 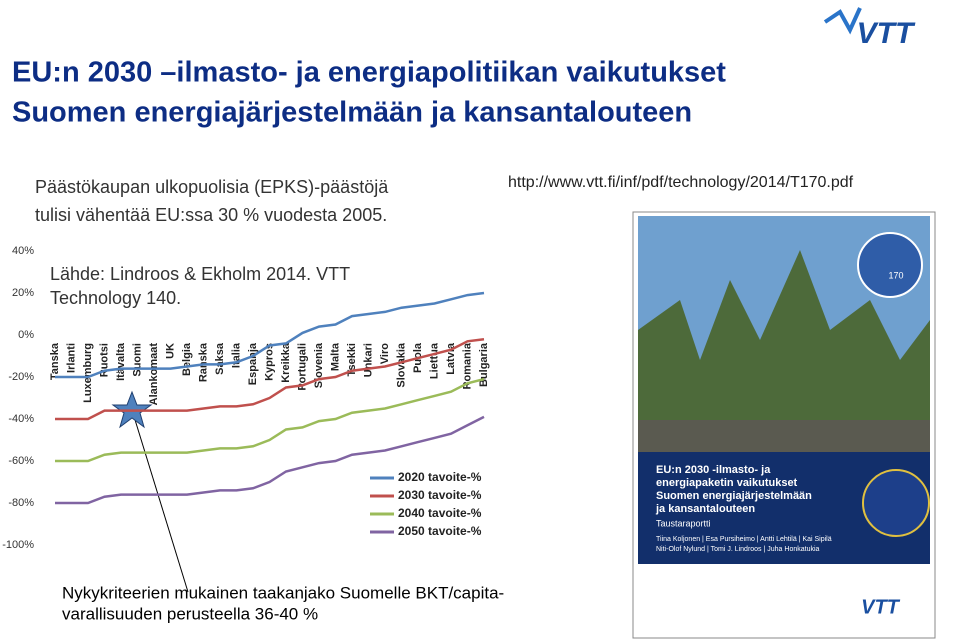 What do you see at coordinates (121, 361) in the screenshot?
I see `x-tick-label: Itävalta` at bounding box center [121, 361].